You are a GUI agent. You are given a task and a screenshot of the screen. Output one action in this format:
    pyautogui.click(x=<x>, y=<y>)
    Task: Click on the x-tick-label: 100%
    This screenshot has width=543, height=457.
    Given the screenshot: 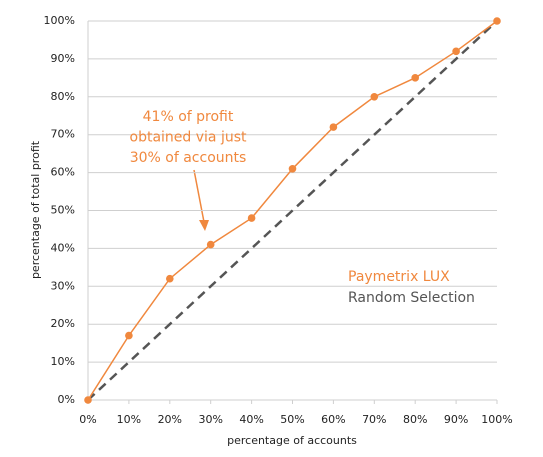 What is the action you would take?
    pyautogui.click(x=496, y=419)
    